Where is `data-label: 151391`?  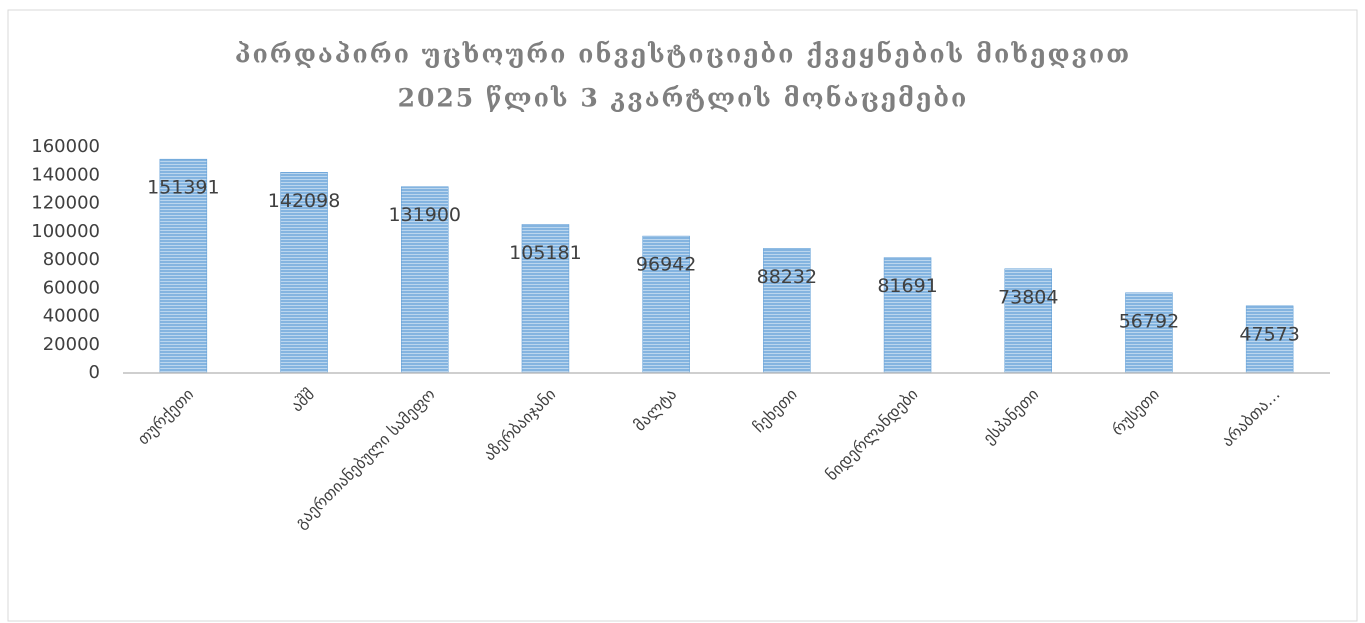
data-label: 151391 is located at coordinates (183, 188).